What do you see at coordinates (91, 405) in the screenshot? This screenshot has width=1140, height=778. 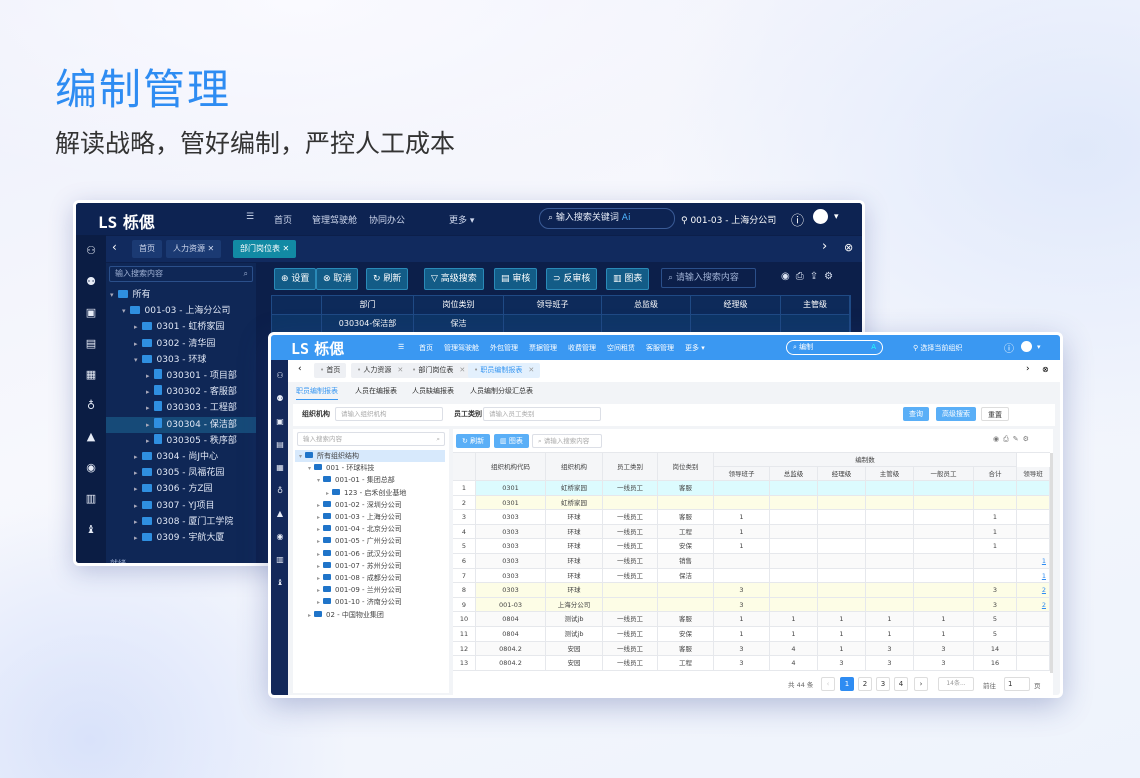 I see `medal-icon: ♁` at bounding box center [91, 405].